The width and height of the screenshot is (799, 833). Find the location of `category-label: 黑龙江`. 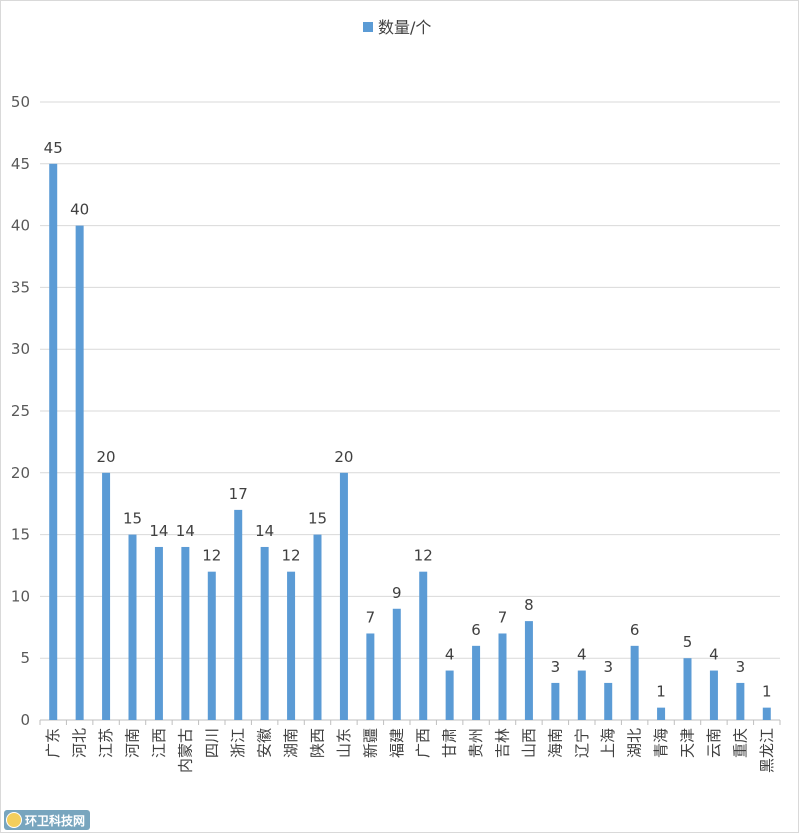

category-label: 黑龙江 is located at coordinates (767, 750).